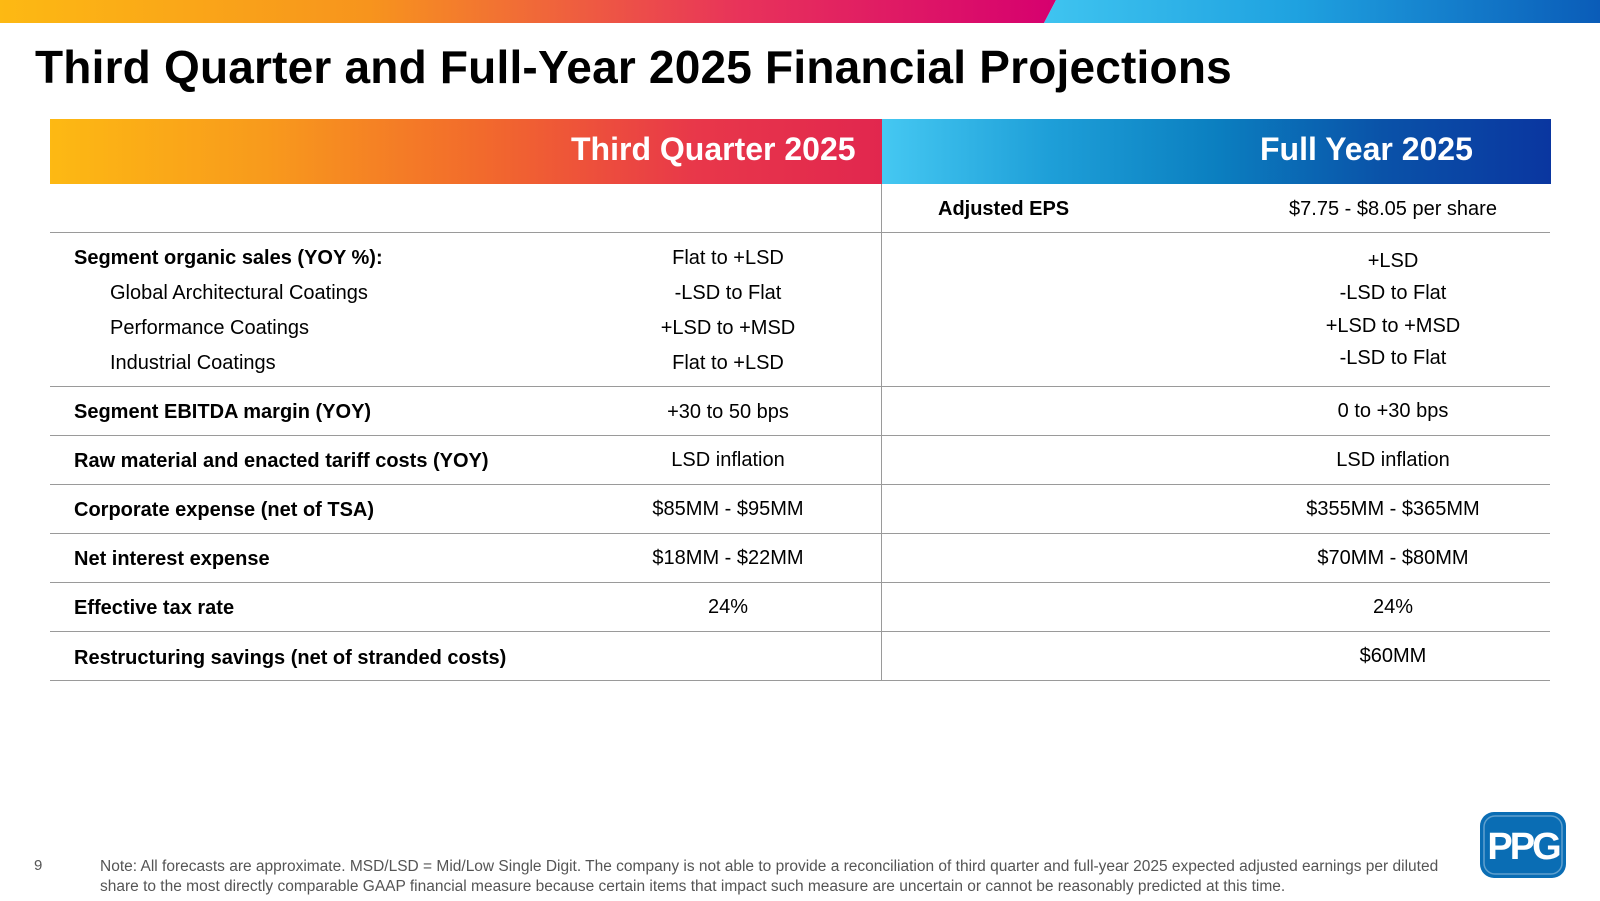 Image resolution: width=1600 pixels, height=901 pixels. What do you see at coordinates (1216, 151) in the screenshot?
I see `fy-header-band` at bounding box center [1216, 151].